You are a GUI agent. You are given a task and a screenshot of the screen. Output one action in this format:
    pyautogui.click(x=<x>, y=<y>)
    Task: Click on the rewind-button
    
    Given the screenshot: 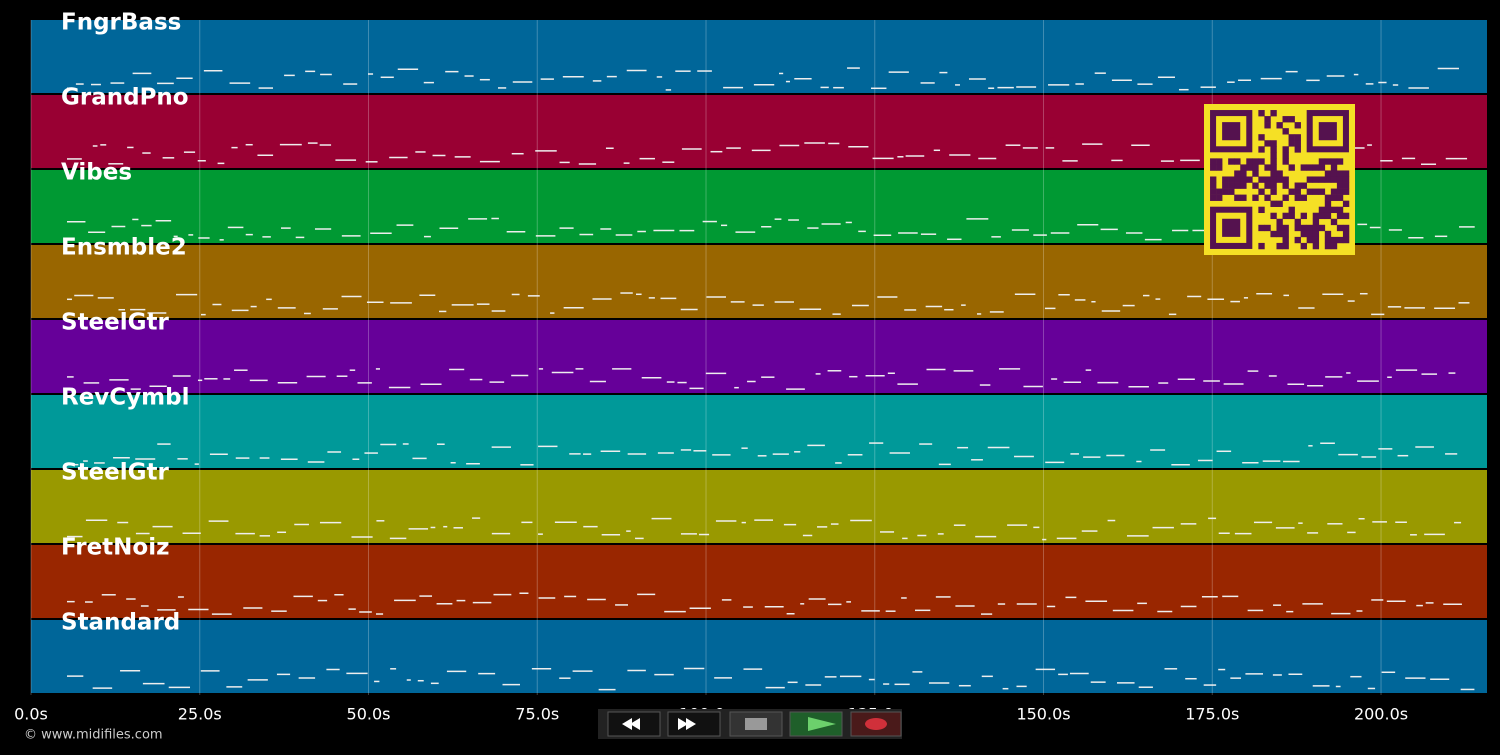 What is the action you would take?
    pyautogui.click(x=634, y=724)
    